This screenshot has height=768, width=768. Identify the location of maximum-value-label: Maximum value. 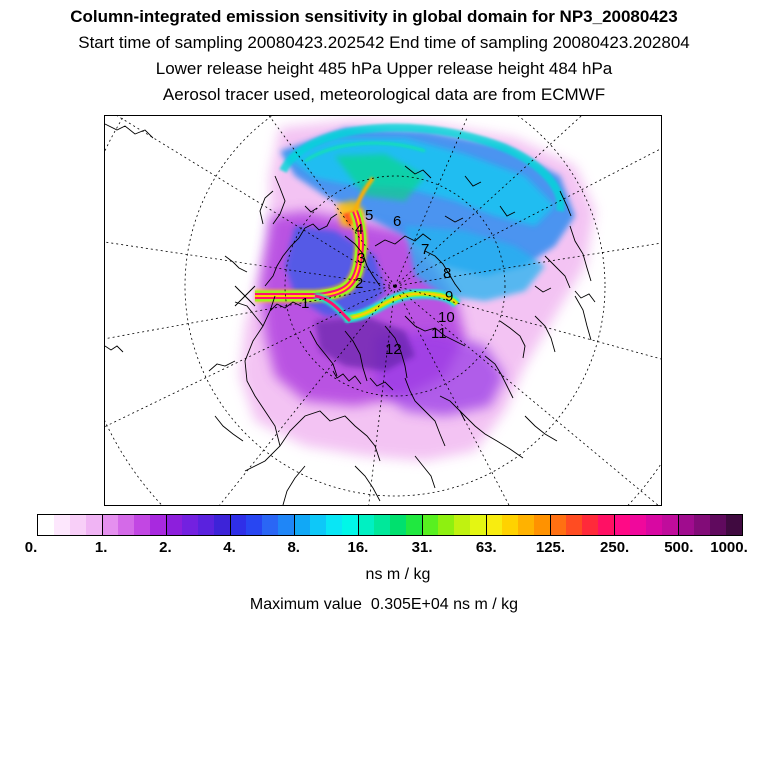
(305, 604).